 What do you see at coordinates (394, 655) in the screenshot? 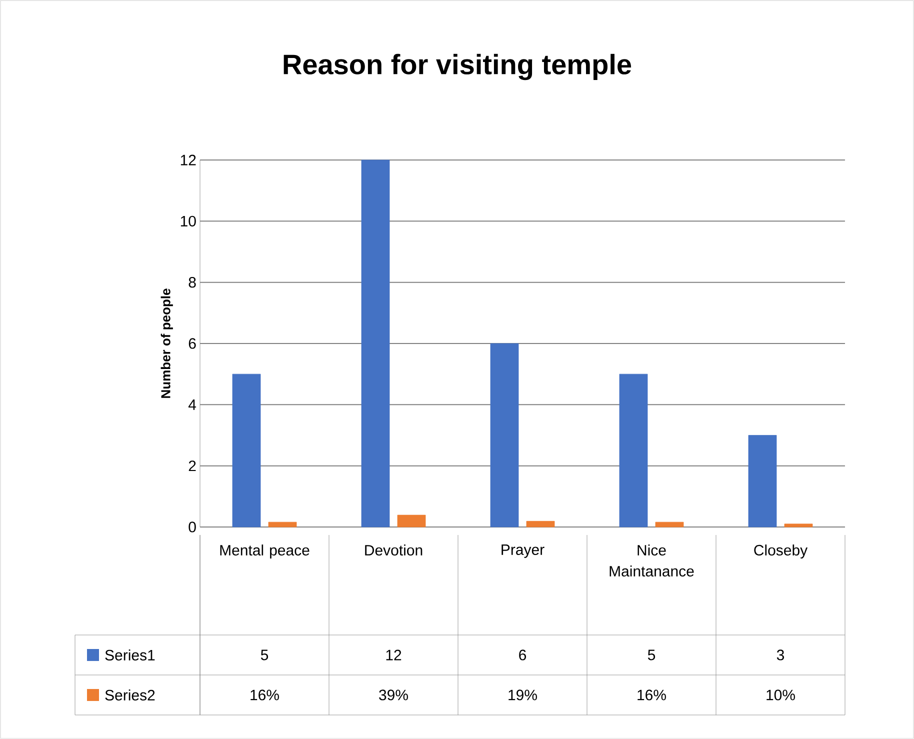
I see `data-label: 12` at bounding box center [394, 655].